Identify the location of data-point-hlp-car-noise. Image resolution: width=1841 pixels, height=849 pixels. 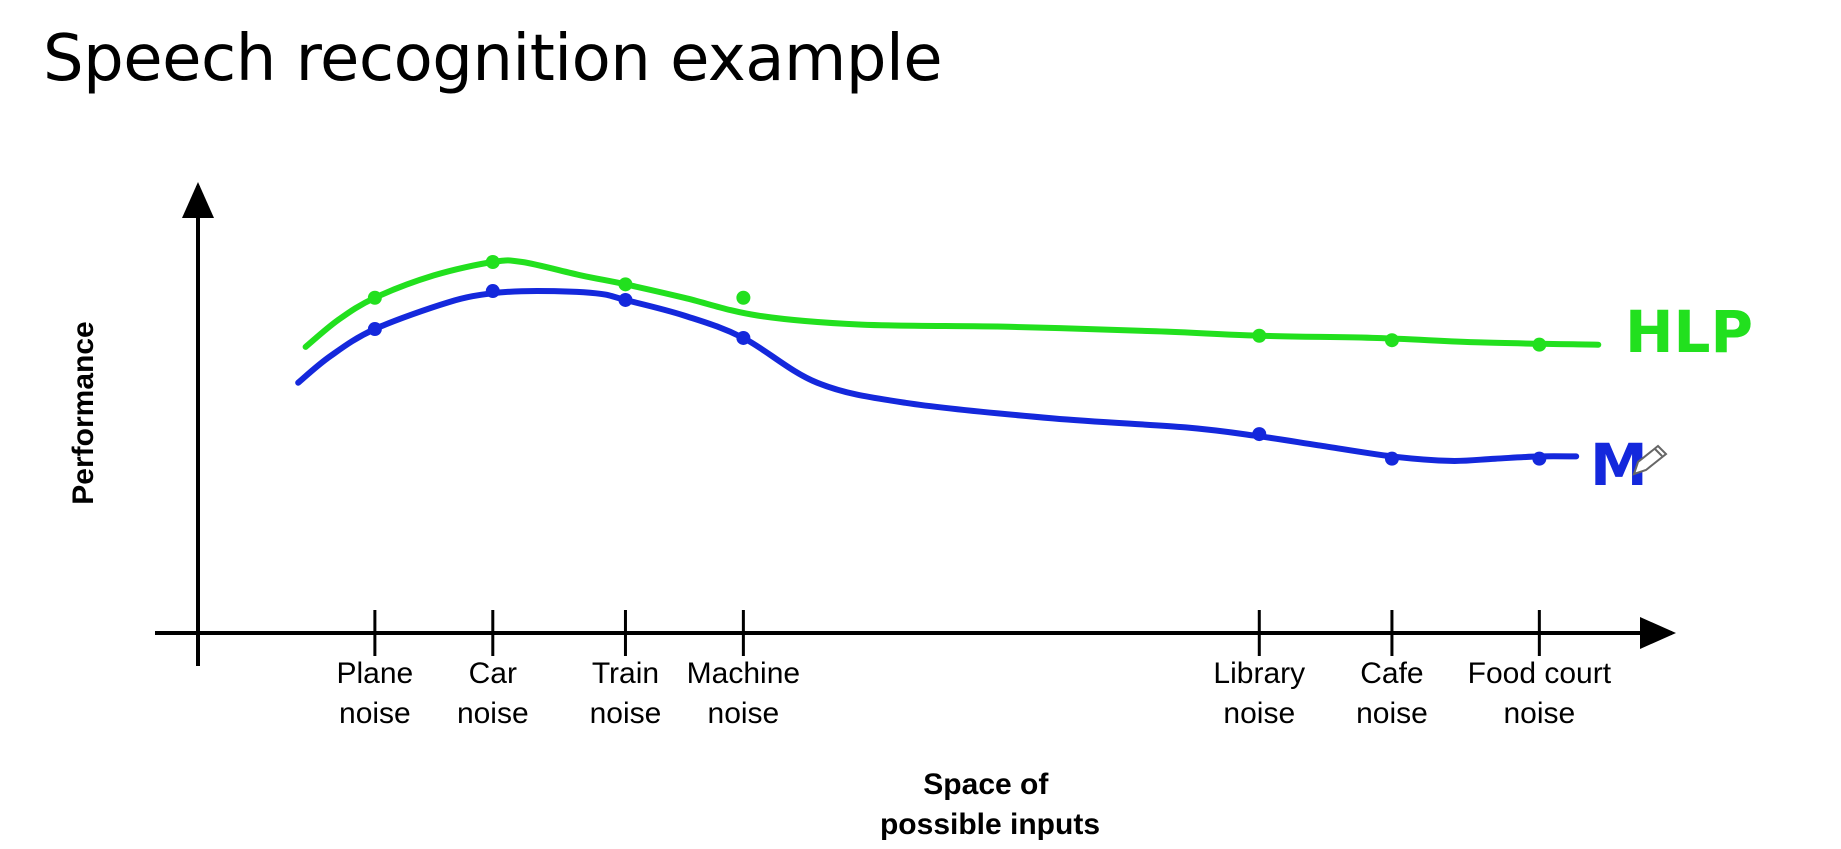
(492, 261).